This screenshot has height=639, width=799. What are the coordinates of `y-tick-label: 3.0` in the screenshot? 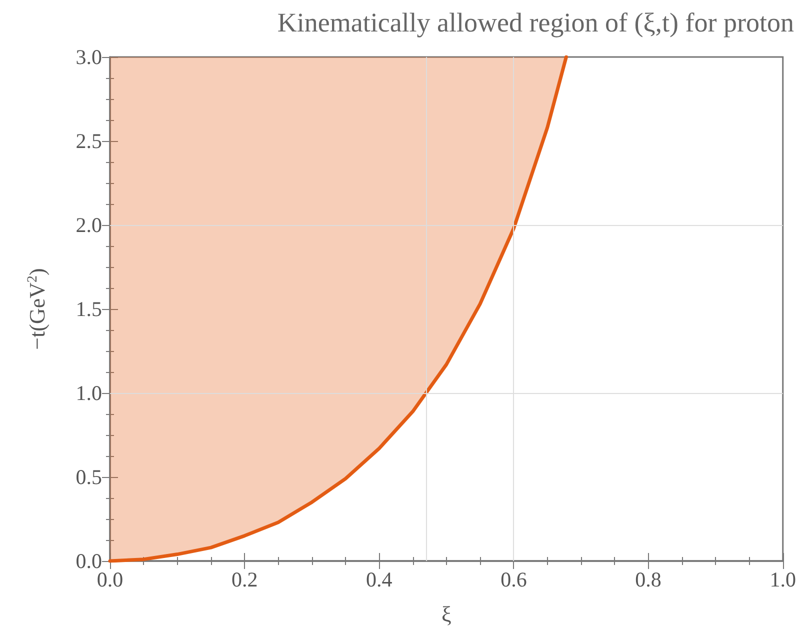 It's located at (89, 57).